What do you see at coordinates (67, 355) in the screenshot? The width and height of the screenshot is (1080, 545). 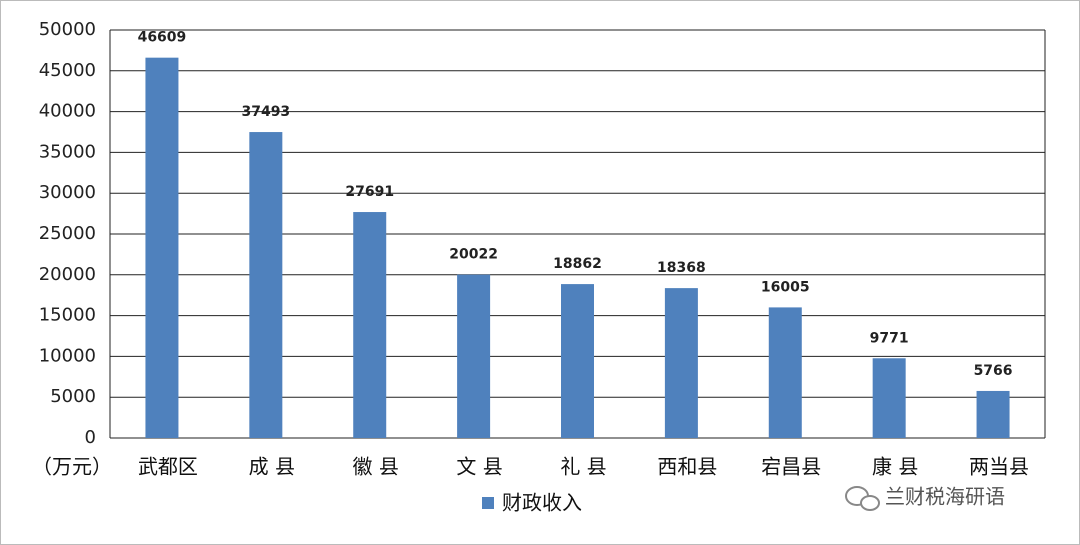 I see `y-tick-label: 10000` at bounding box center [67, 355].